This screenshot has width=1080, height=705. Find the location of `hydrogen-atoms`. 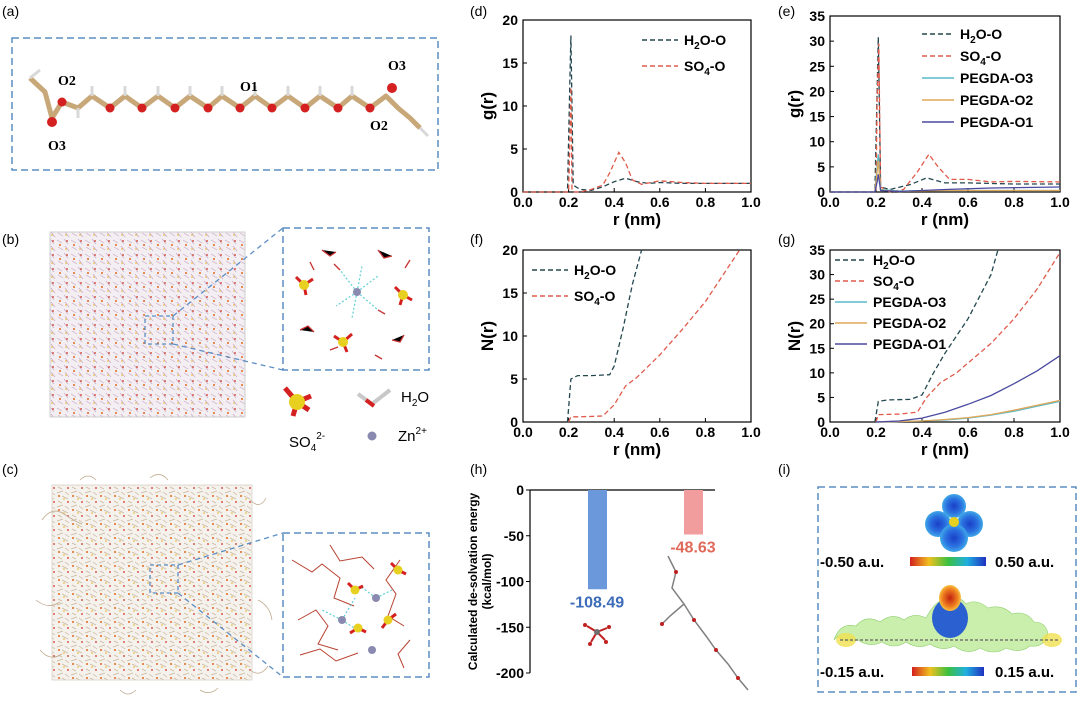

hydrogen-atoms is located at coordinates (229, 103).